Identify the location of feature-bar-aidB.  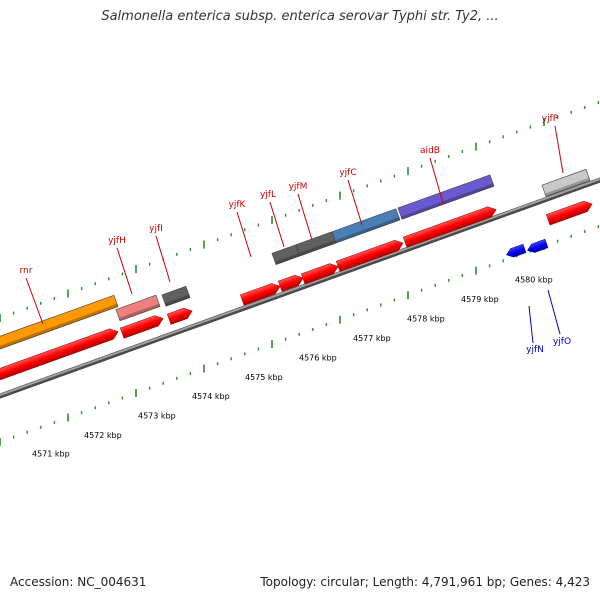
(446, 197).